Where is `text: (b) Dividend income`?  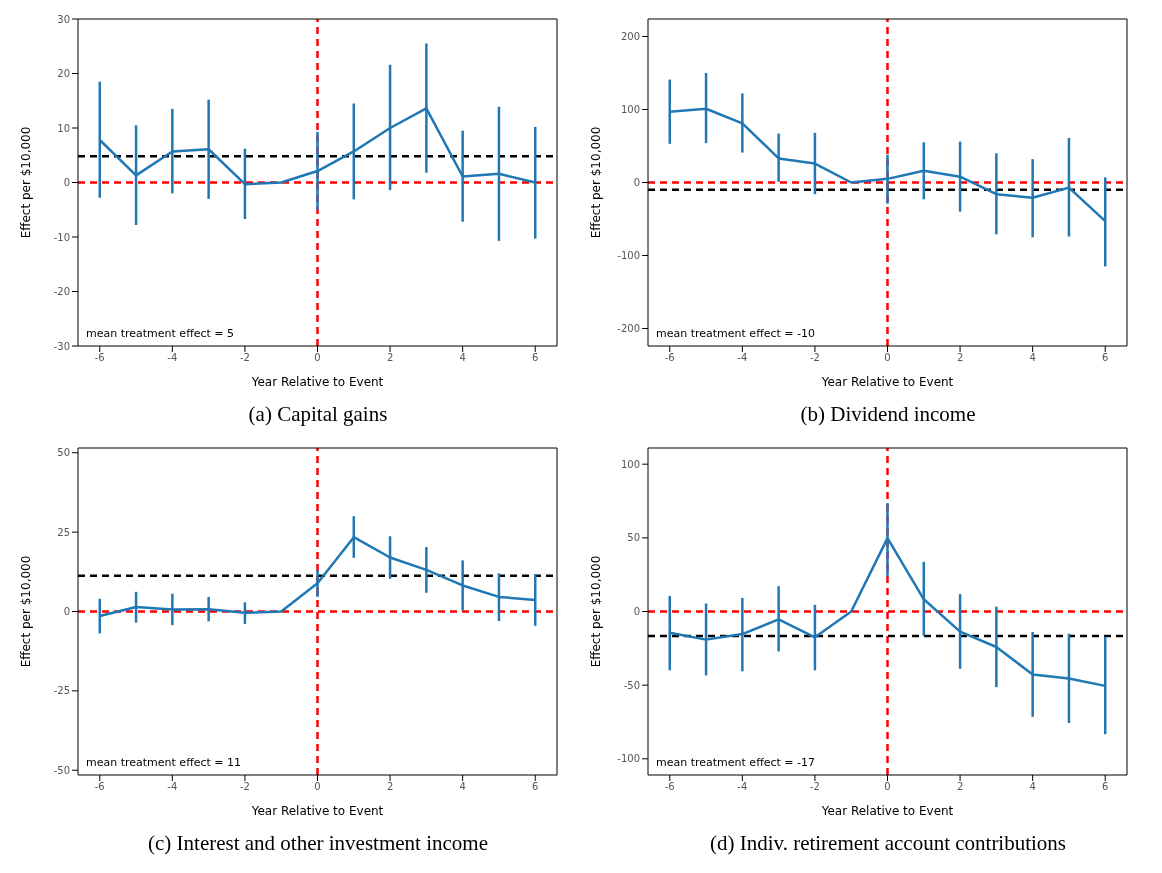
text: (b) Dividend income is located at coordinates (888, 414).